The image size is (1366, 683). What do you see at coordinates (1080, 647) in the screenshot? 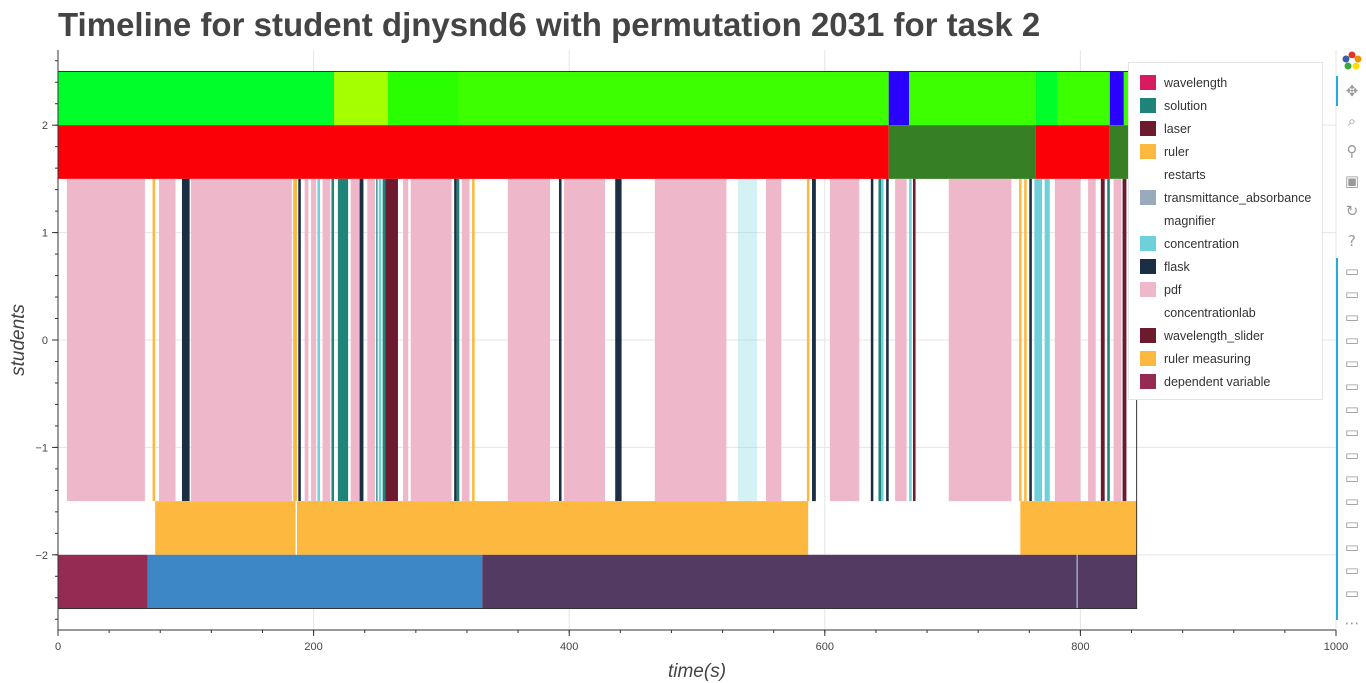
I see `x-tick-label: 800` at bounding box center [1080, 647].